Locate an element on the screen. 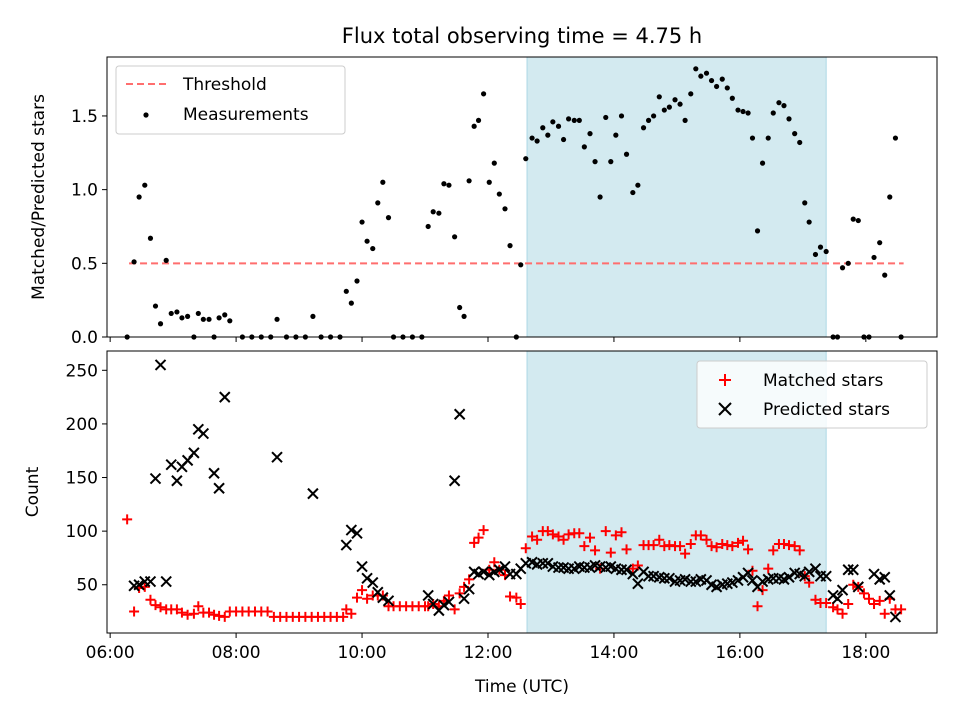 The width and height of the screenshot is (960, 720). top-x-axis-ticks is located at coordinates (488, 339).